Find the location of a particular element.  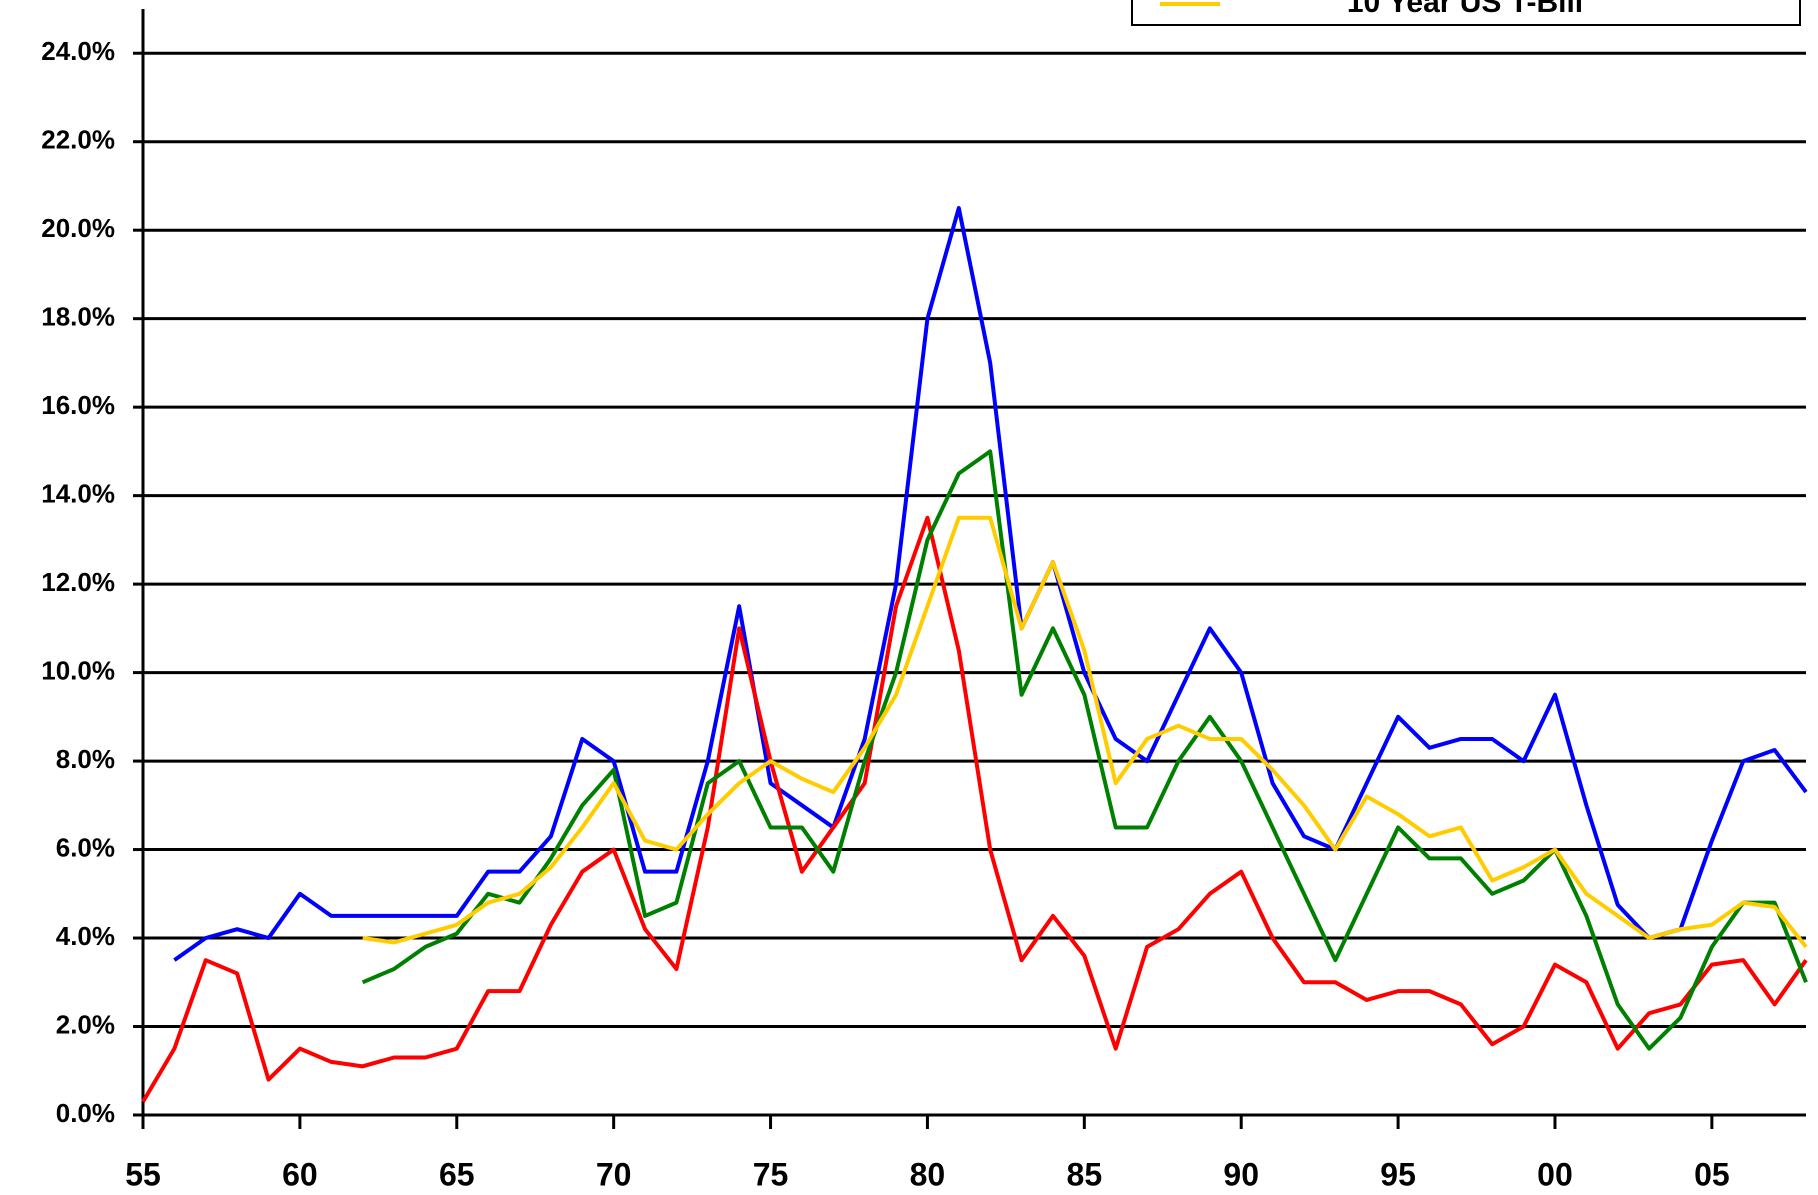

y-tick-label: 14.0% is located at coordinates (78, 494).